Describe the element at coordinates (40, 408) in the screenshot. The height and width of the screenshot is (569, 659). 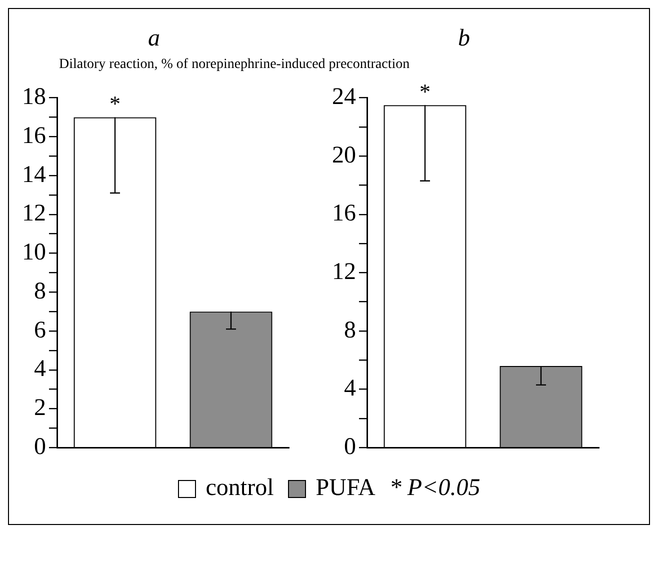
I see `y-tick-label: 2` at that location.